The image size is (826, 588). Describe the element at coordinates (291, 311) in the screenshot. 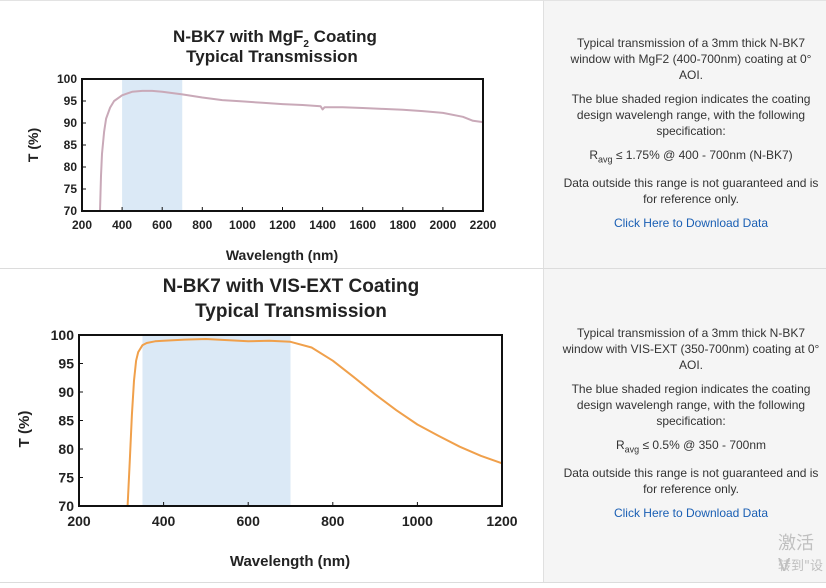

I see `chart-2-title-line2: Typical Transmission` at that location.